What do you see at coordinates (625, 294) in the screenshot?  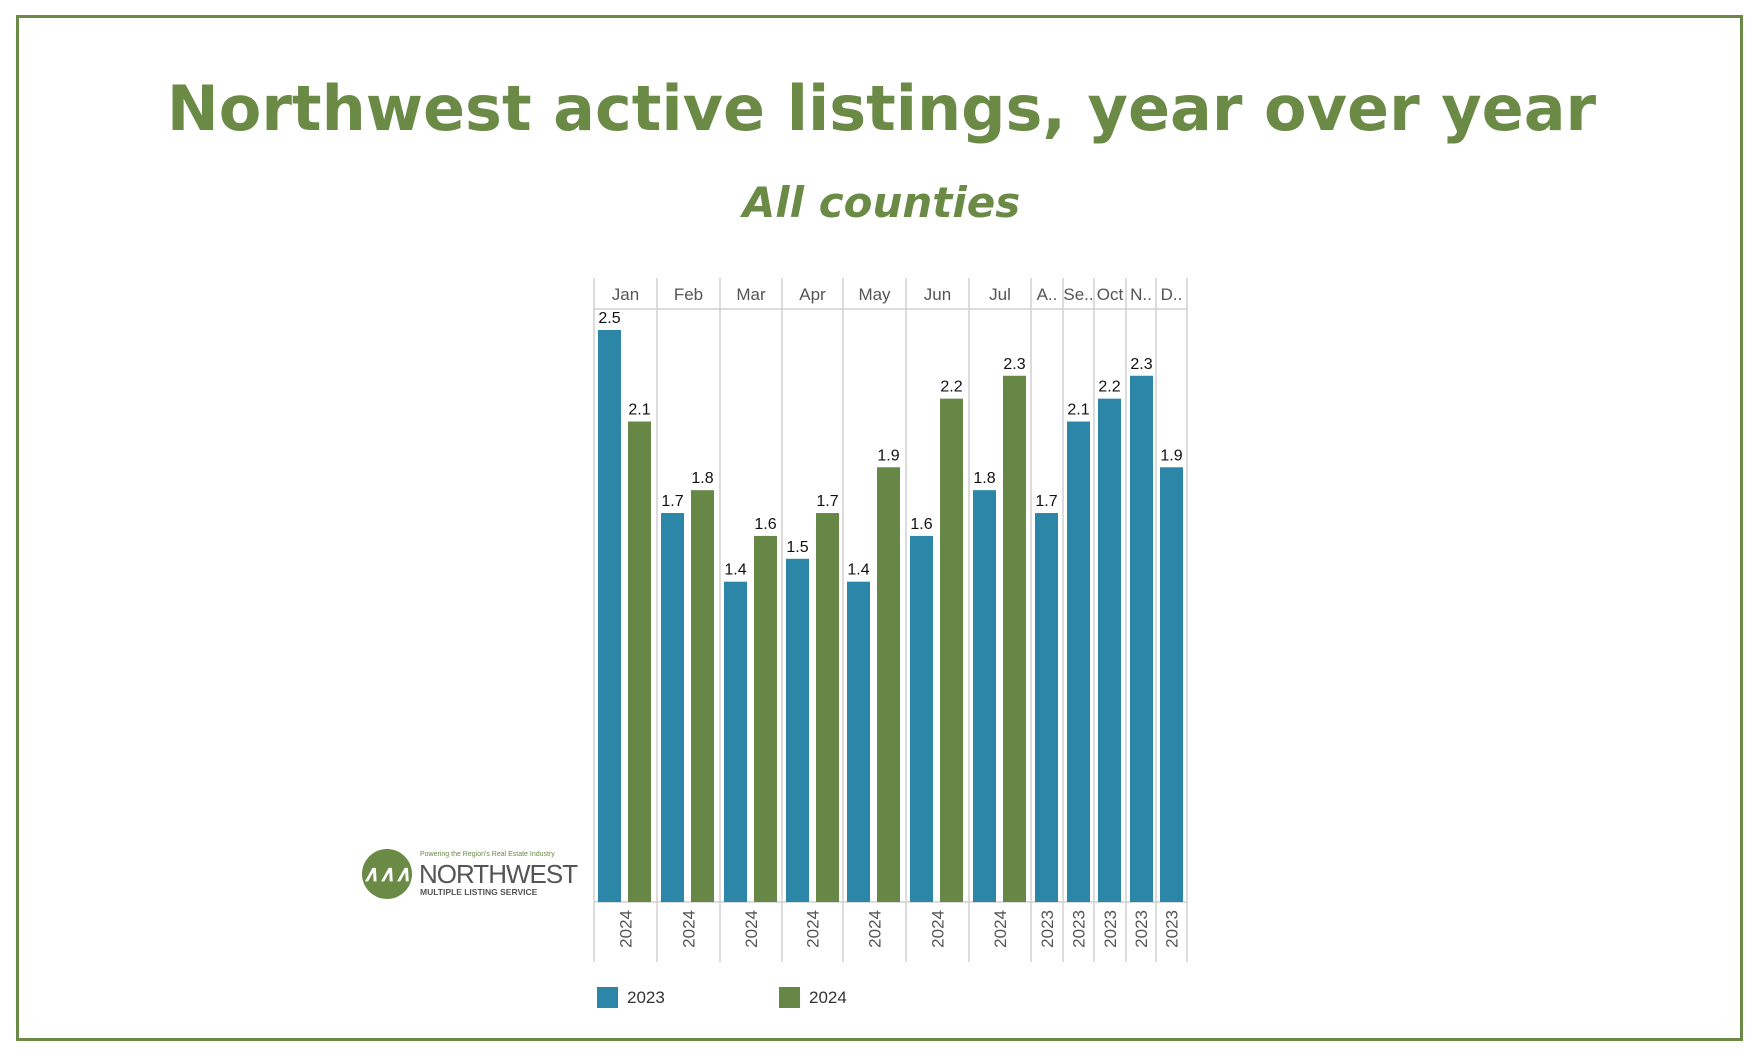 I see `month-label: Jan` at bounding box center [625, 294].